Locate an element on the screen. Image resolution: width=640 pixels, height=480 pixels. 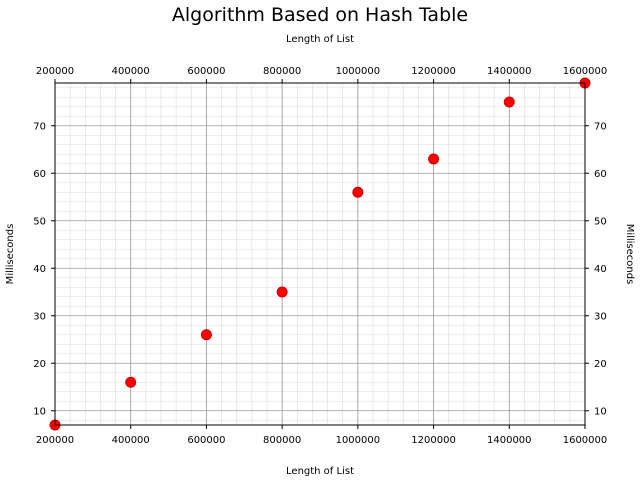
y-tick-label-right: 10 is located at coordinates (600, 411).